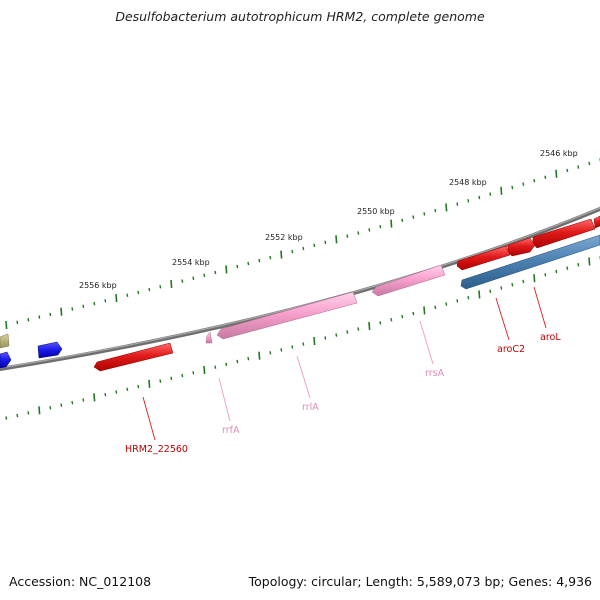 Image resolution: width=600 pixels, height=600 pixels. Describe the element at coordinates (5, 341) in the screenshot. I see `gene-feature-olive` at that location.